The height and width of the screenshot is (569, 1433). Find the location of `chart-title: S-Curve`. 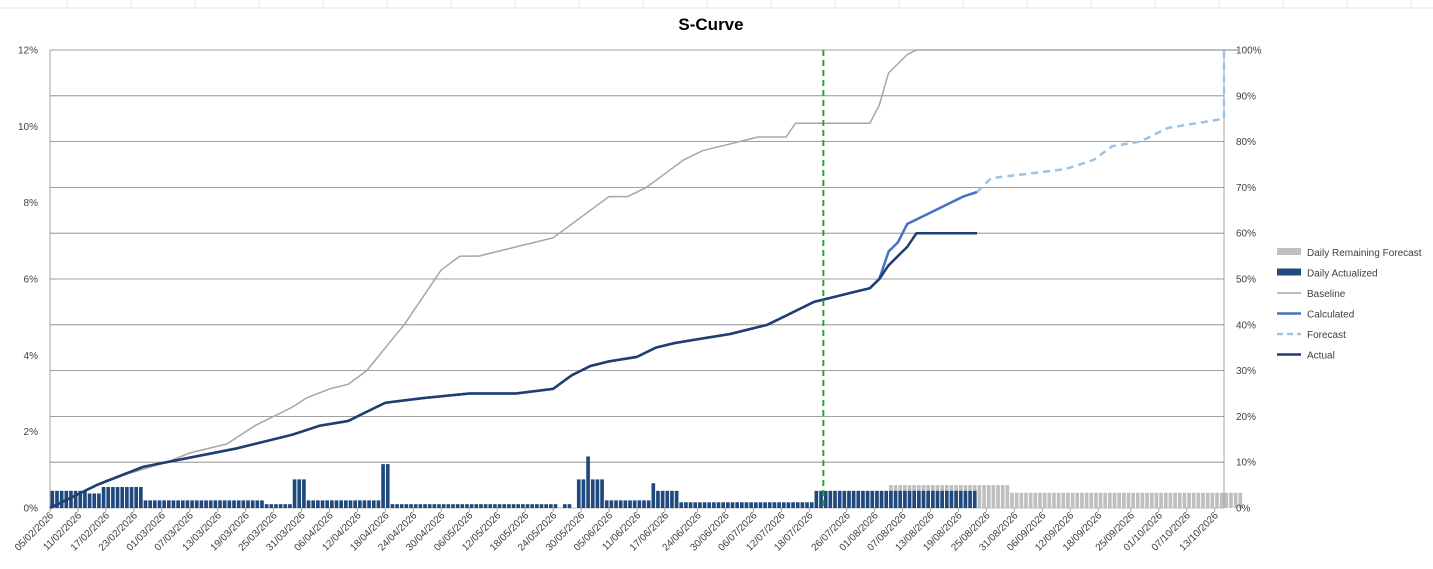

chart-title: S-Curve is located at coordinates (710, 24).